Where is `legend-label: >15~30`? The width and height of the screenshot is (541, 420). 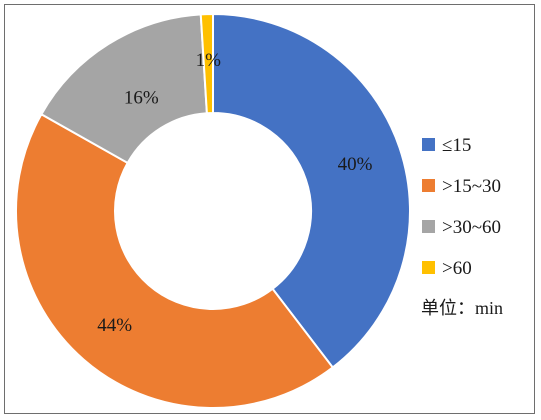
legend-label: >15~30 is located at coordinates (471, 186).